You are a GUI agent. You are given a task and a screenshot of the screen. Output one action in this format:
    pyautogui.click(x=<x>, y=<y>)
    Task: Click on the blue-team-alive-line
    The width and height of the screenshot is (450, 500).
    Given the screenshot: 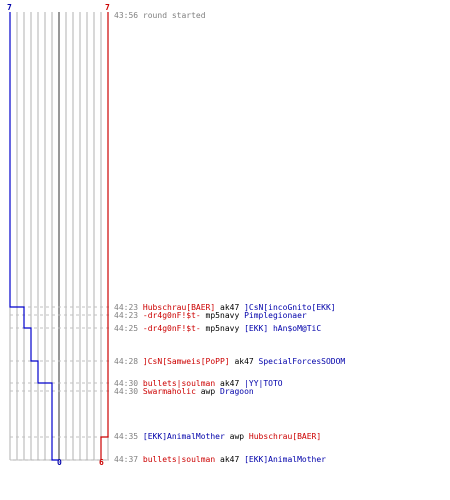 What is the action you would take?
    pyautogui.click(x=34, y=236)
    